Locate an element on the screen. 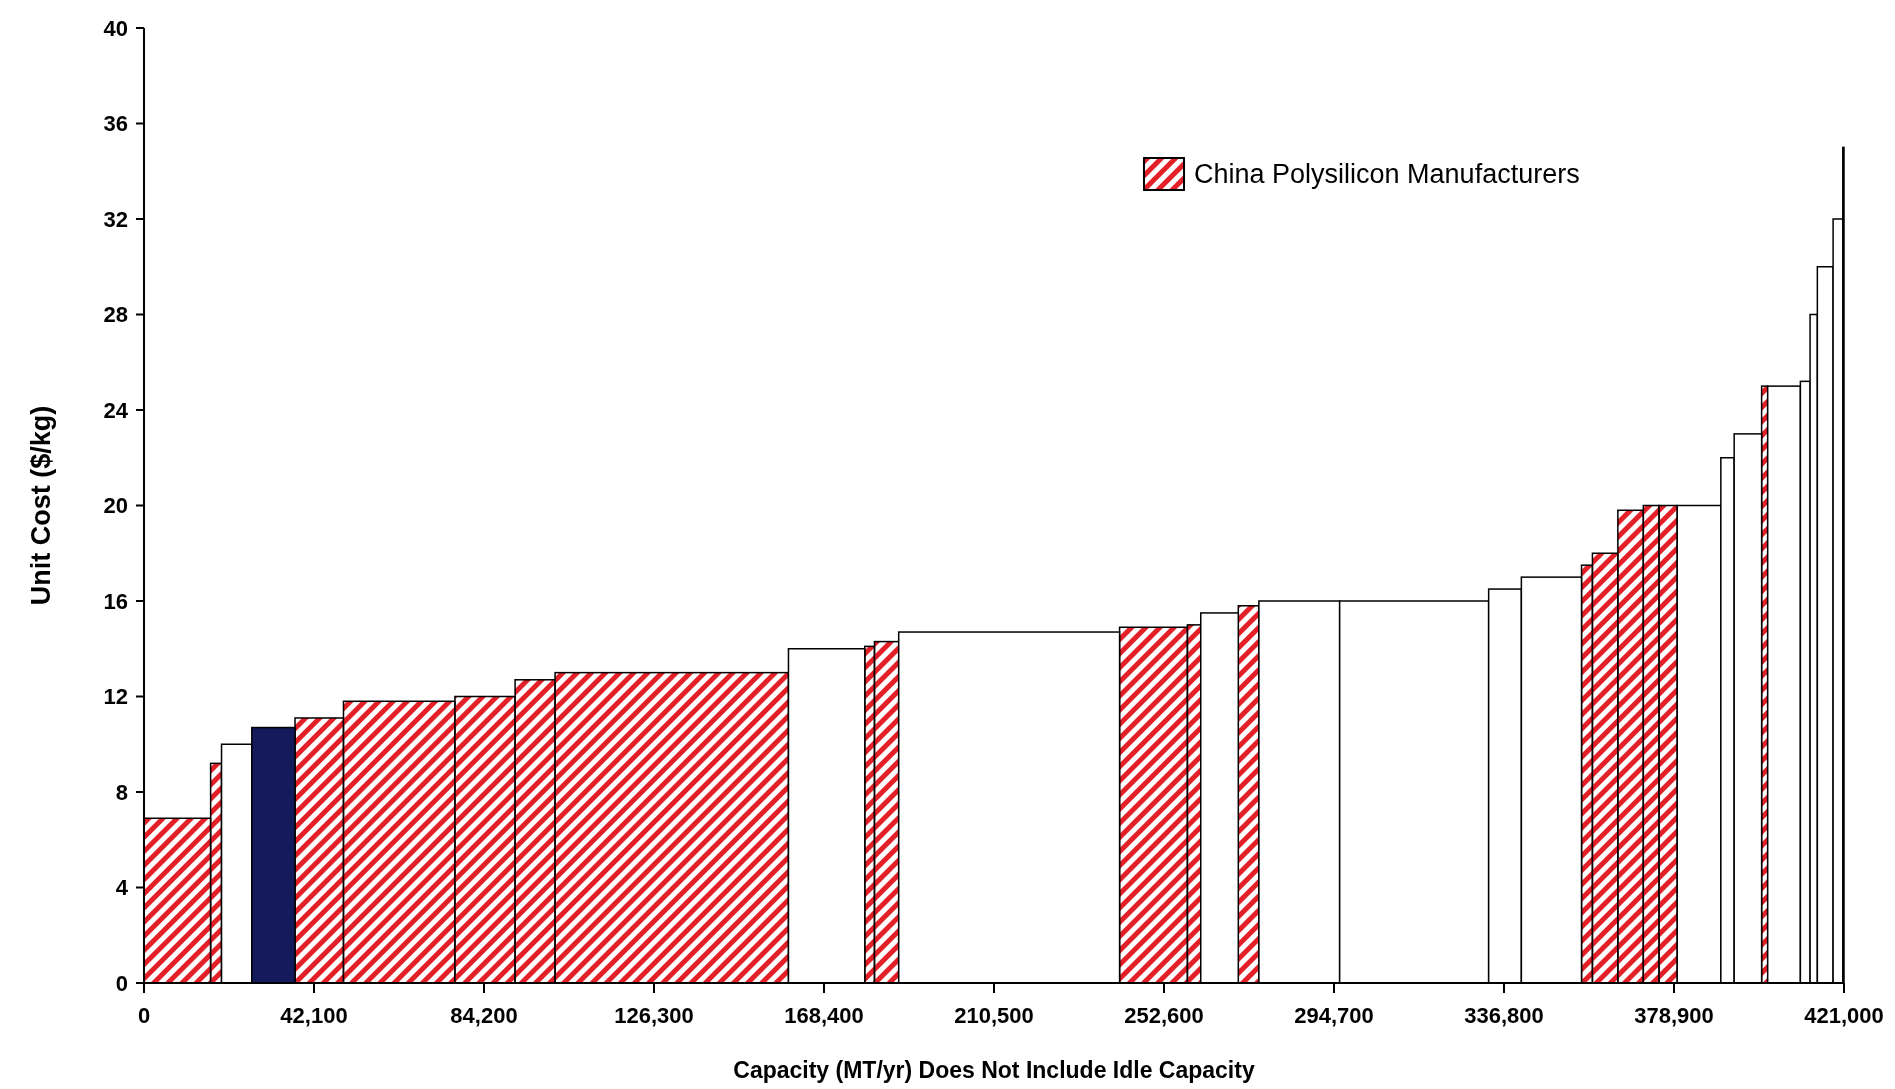 The height and width of the screenshot is (1089, 1895). x-tick-label: 42,100 is located at coordinates (314, 1015).